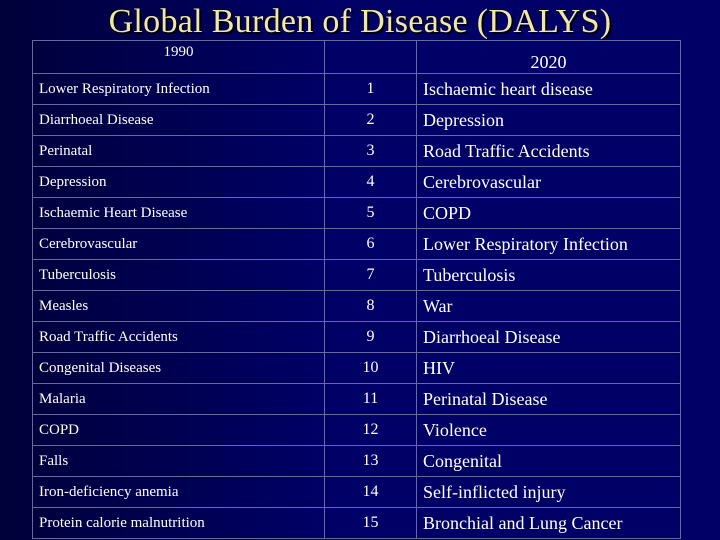 The image size is (720, 540). Describe the element at coordinates (178, 306) in the screenshot. I see `cause-1990: Measles` at that location.